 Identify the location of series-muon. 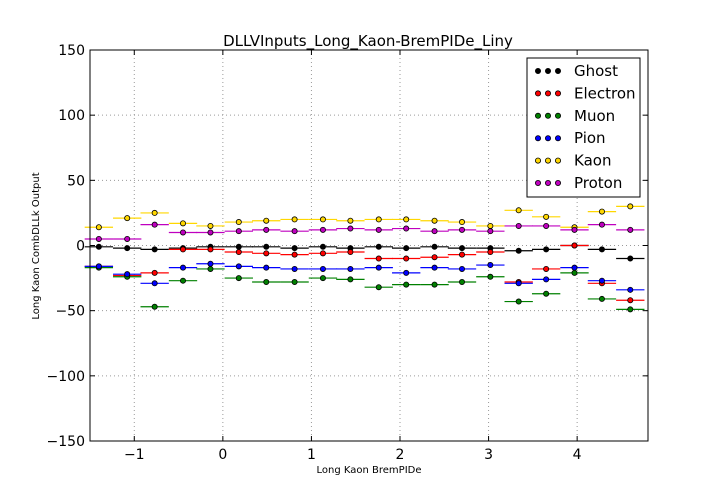
(364, 288).